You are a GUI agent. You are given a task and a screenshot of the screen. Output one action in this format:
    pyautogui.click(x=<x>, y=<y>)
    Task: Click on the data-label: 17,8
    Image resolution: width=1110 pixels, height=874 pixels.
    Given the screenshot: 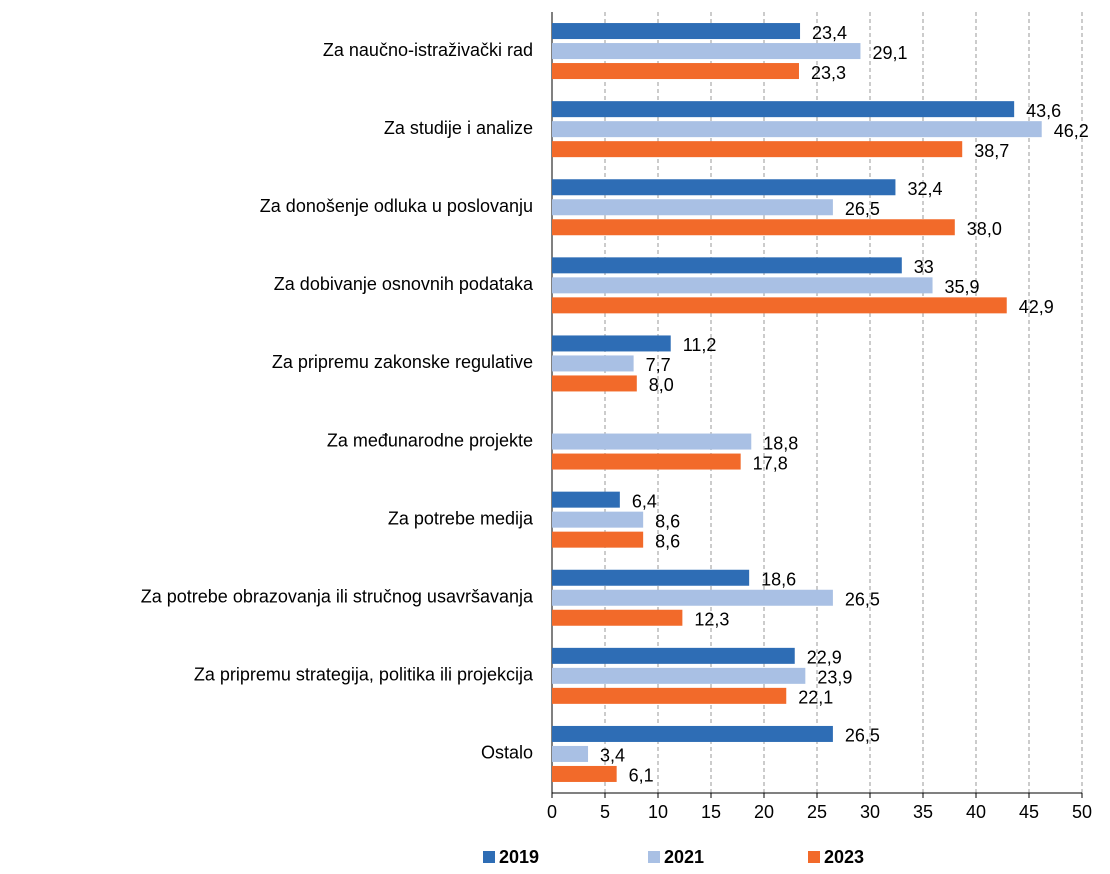 What is the action you would take?
    pyautogui.click(x=770, y=463)
    